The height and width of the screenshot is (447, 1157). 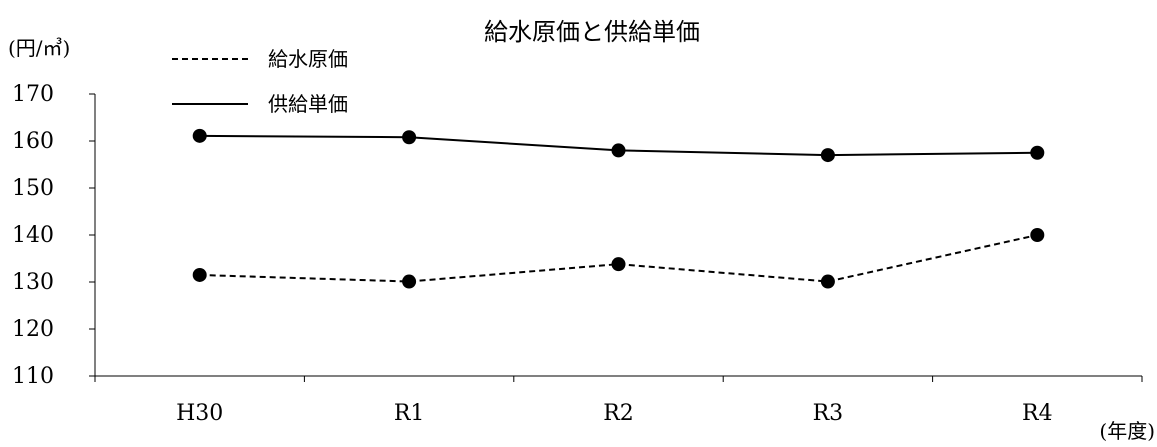 I want to click on x-tick-label: R3, so click(x=828, y=413).